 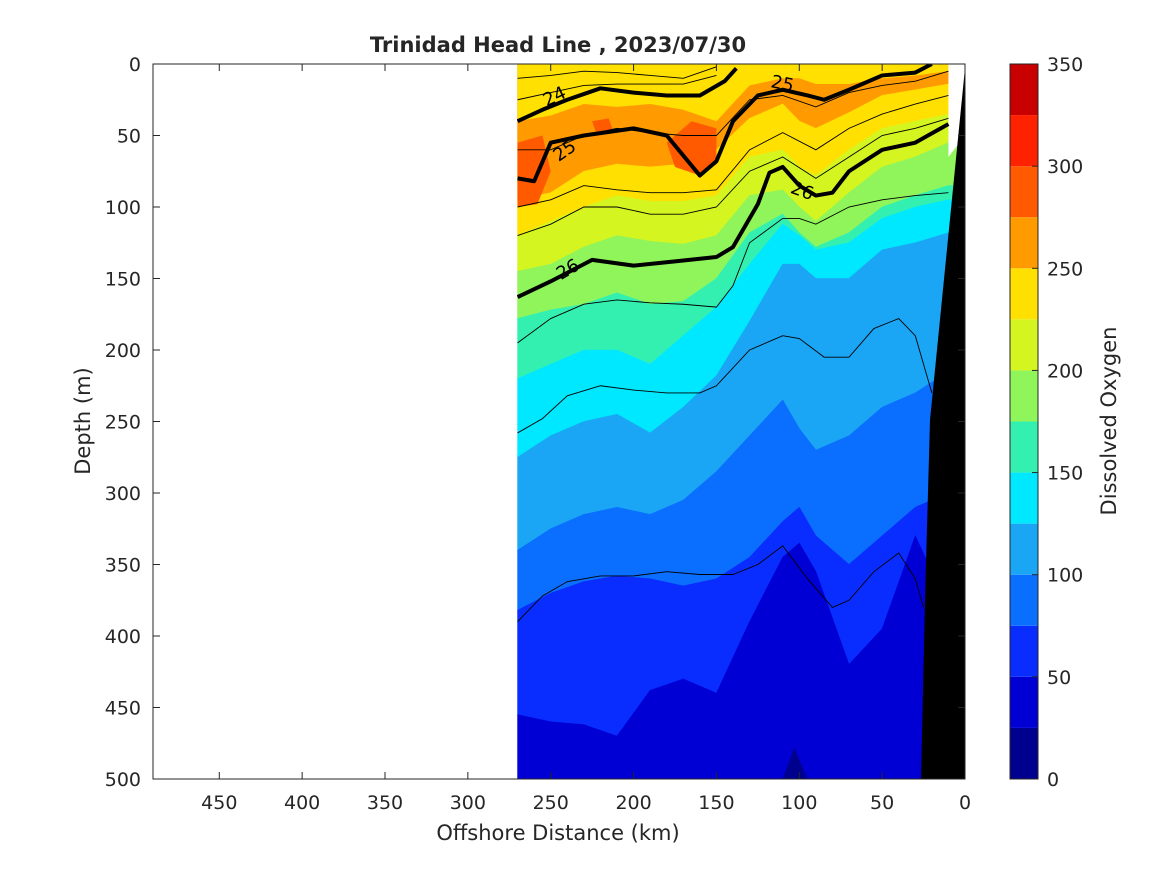 I want to click on x-tick-label: 250, so click(x=551, y=803).